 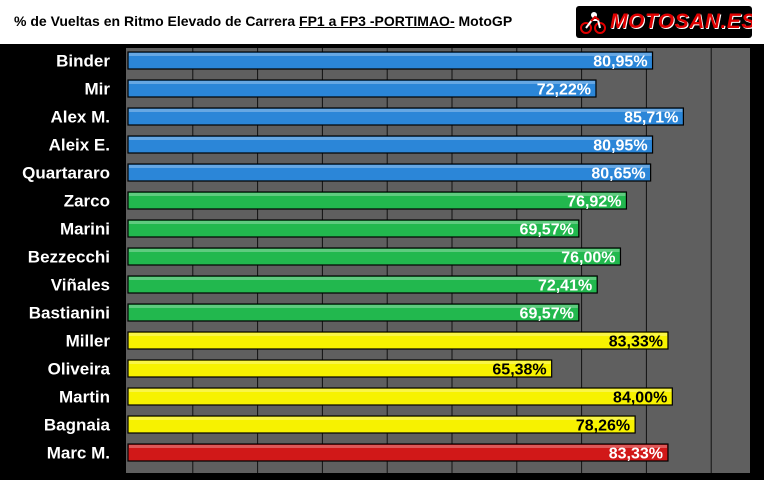 What do you see at coordinates (79, 369) in the screenshot?
I see `category-label: Oliveira` at bounding box center [79, 369].